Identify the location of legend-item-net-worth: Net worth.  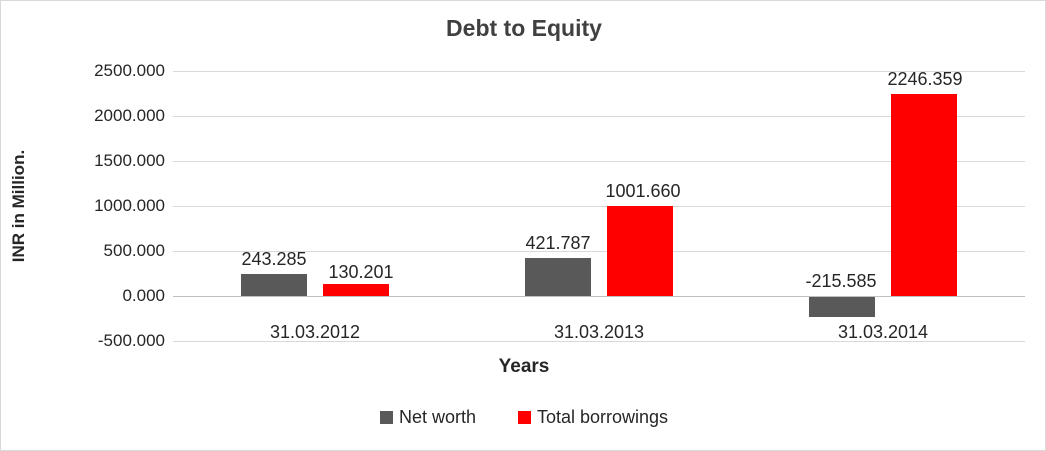
(427, 417).